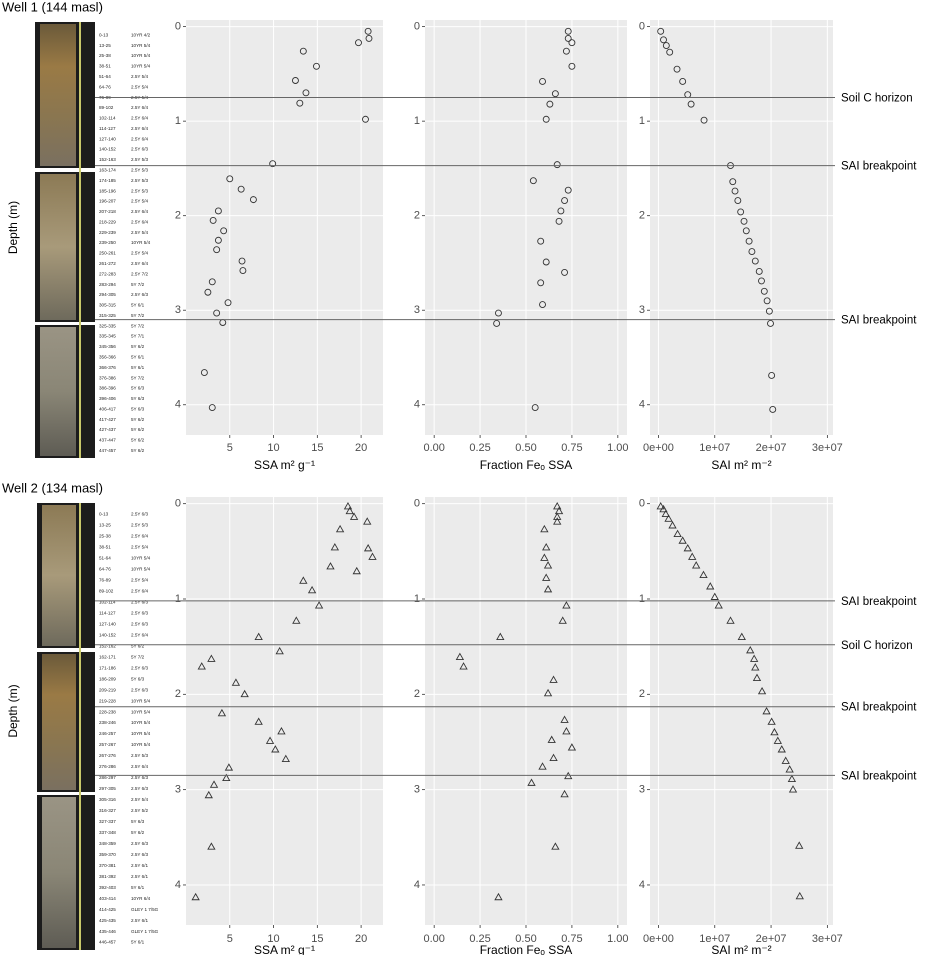 The height and width of the screenshot is (955, 928). Describe the element at coordinates (105, 569) in the screenshot. I see `sample-depth: 64-76` at that location.